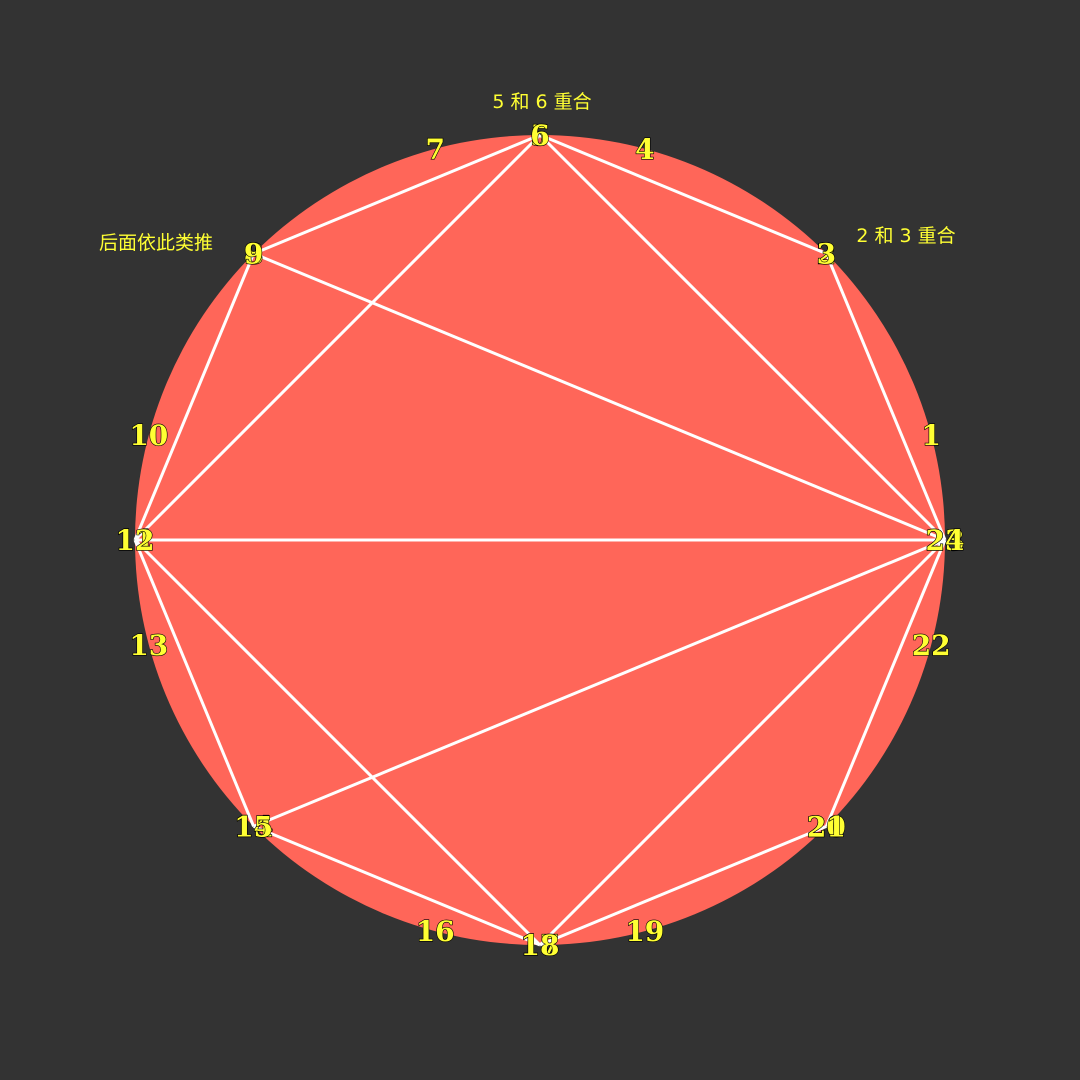  I want to click on note-overlap-2-3: 2 和 3 重合, so click(905, 236).